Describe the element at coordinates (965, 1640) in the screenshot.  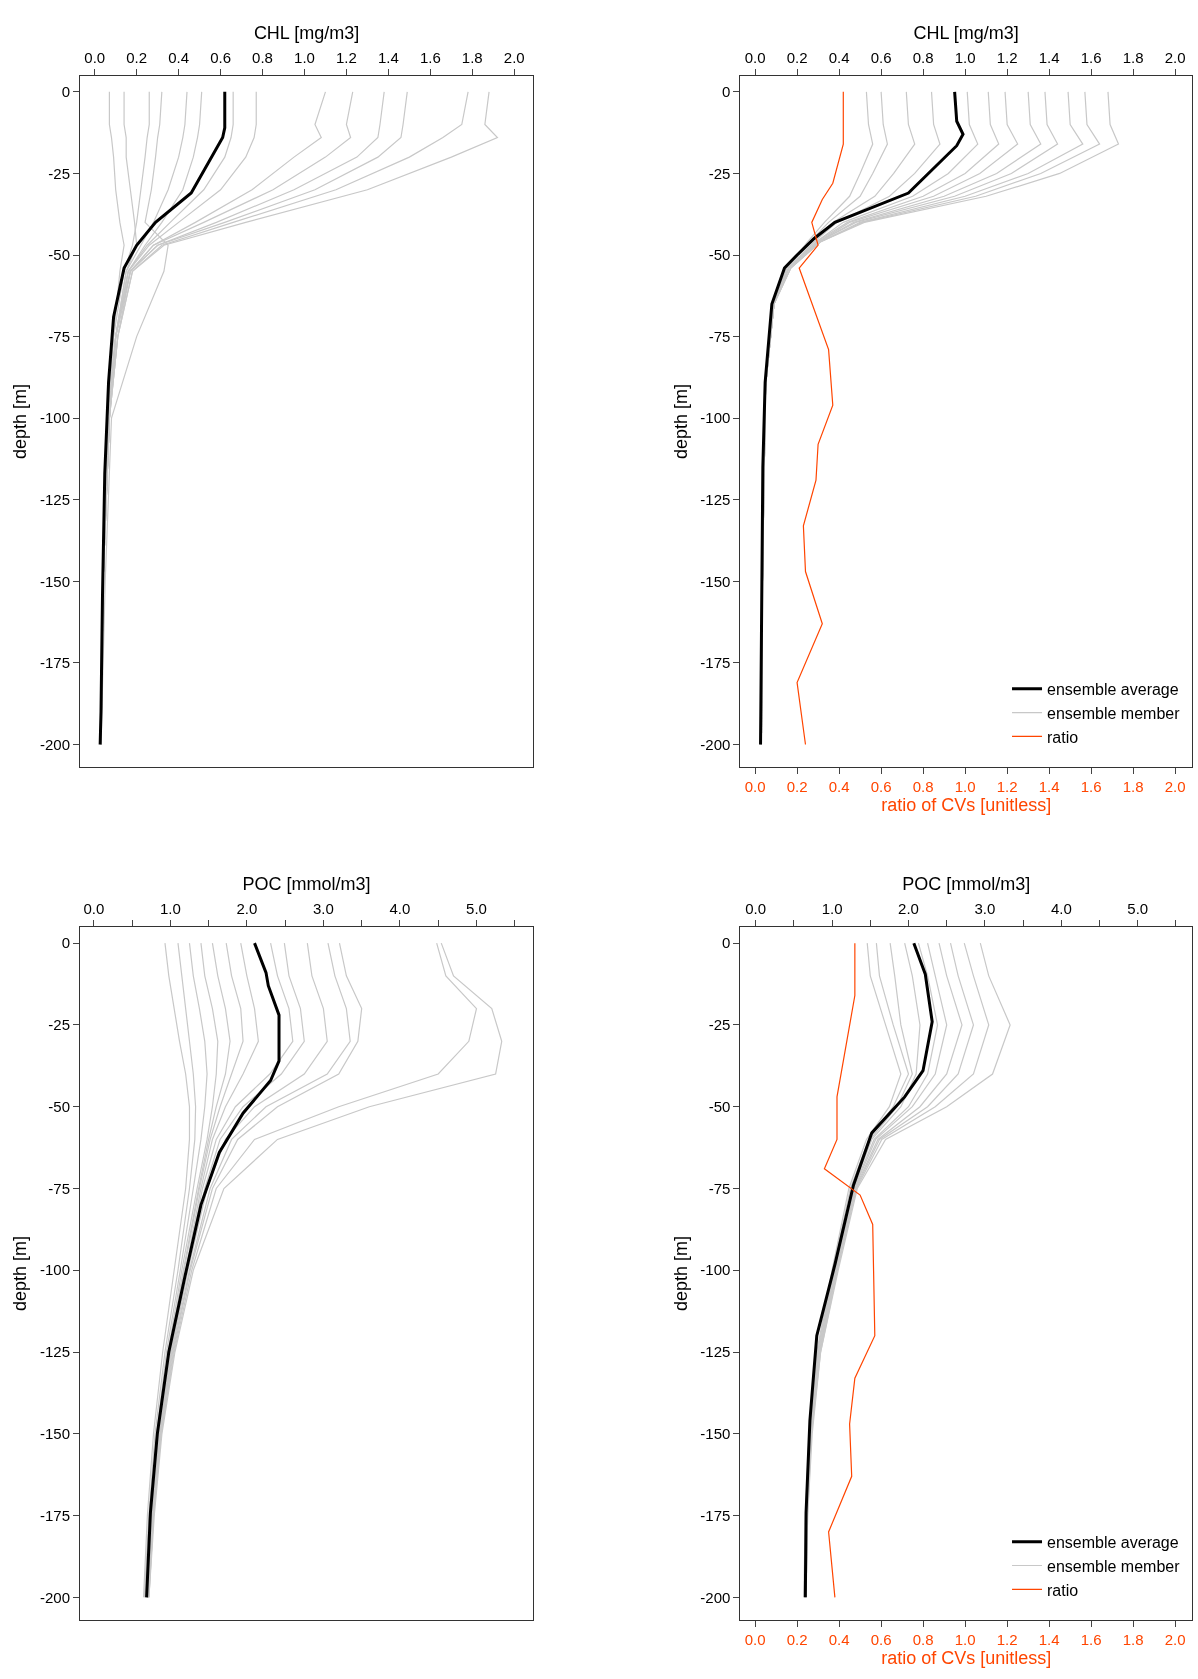
I see `x2-tick-label: 1.0` at that location.